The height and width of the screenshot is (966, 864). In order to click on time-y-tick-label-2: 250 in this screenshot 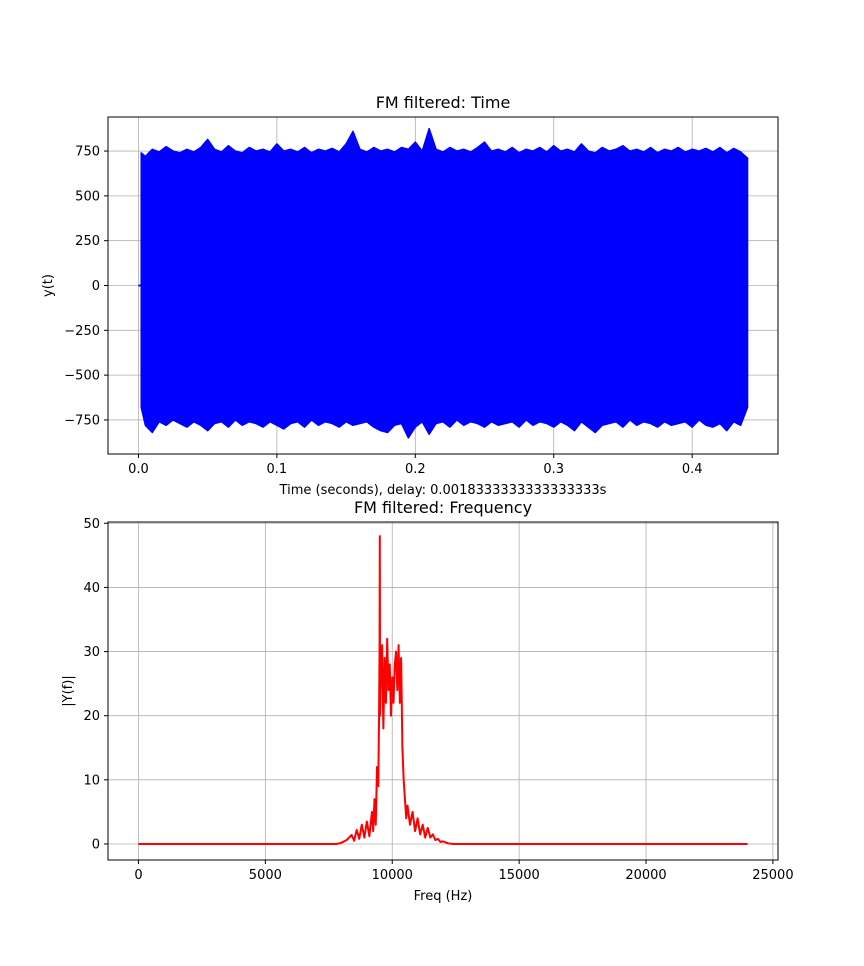, I will do `click(87, 241)`.